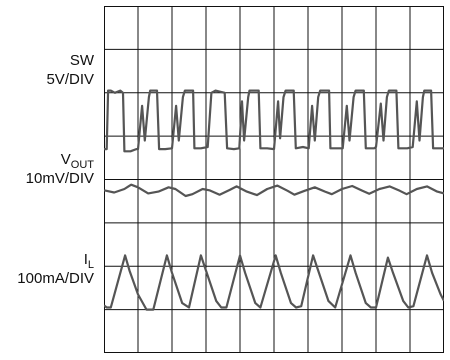  What do you see at coordinates (82, 165) in the screenshot?
I see `vout-channel-subscript: OUT` at bounding box center [82, 165].